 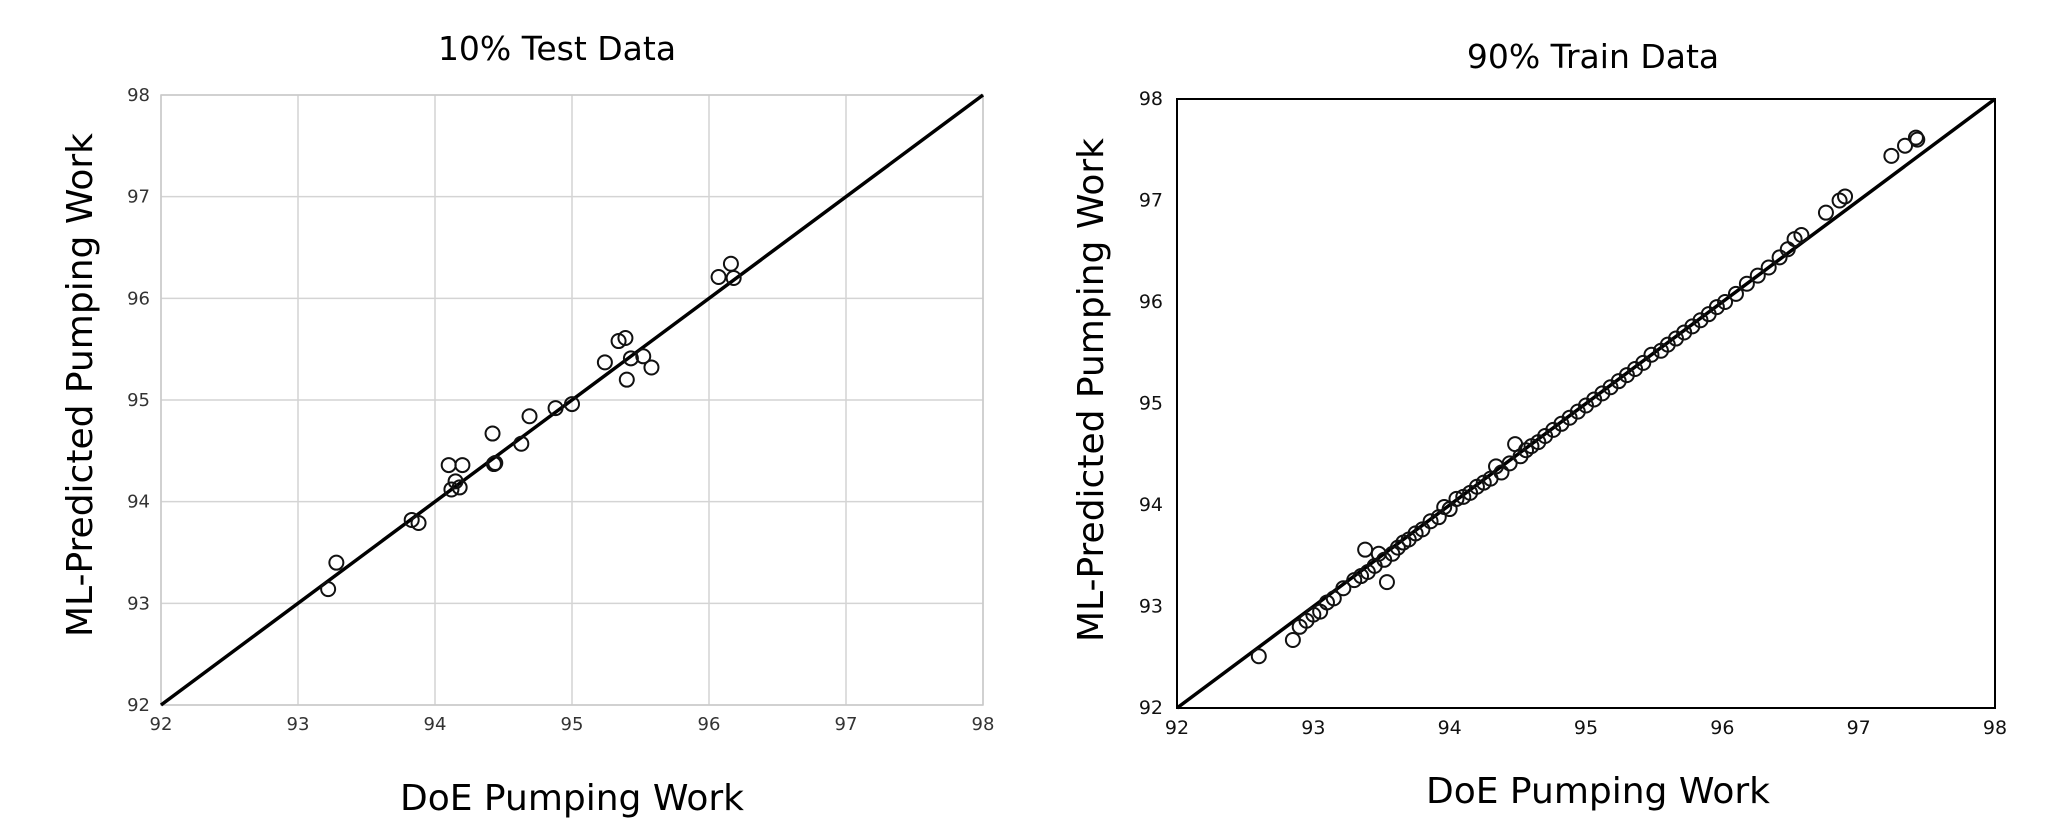 What do you see at coordinates (1593, 56) in the screenshot?
I see `chart-title: 90% Train Data` at bounding box center [1593, 56].